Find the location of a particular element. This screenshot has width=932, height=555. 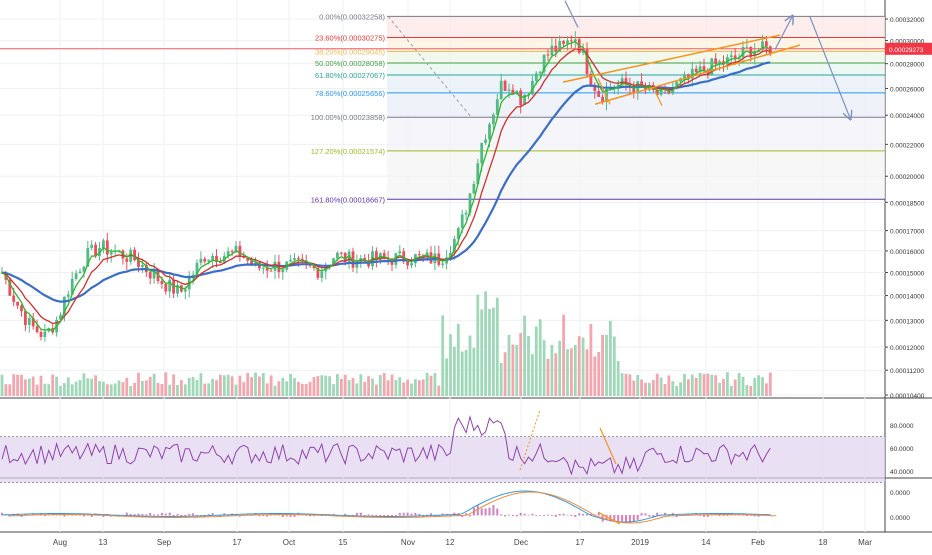

rsi-tick-label: 40.0000 is located at coordinates (902, 472).